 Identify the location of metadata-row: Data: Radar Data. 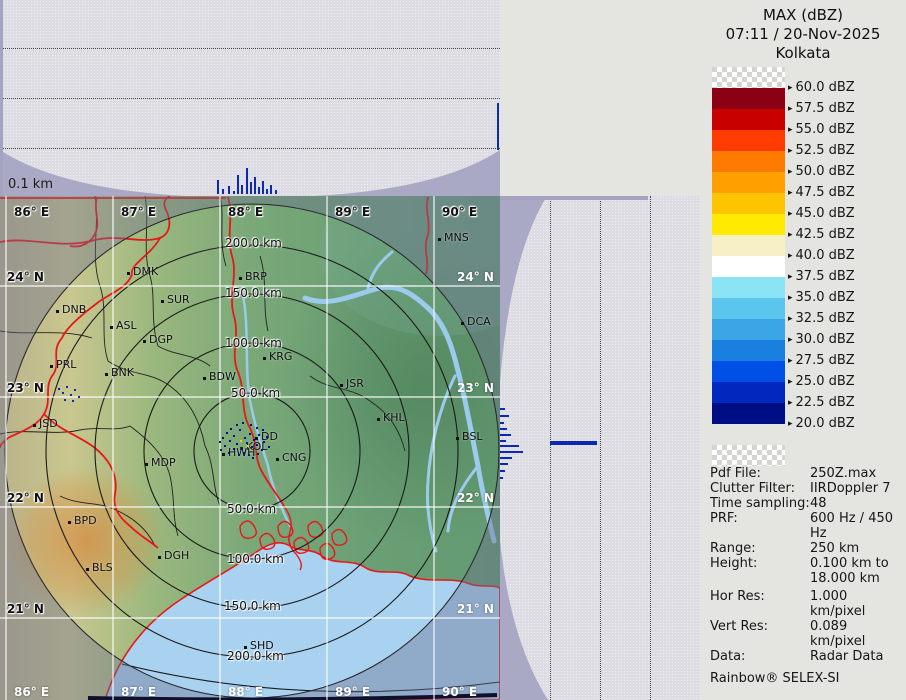
(807, 656).